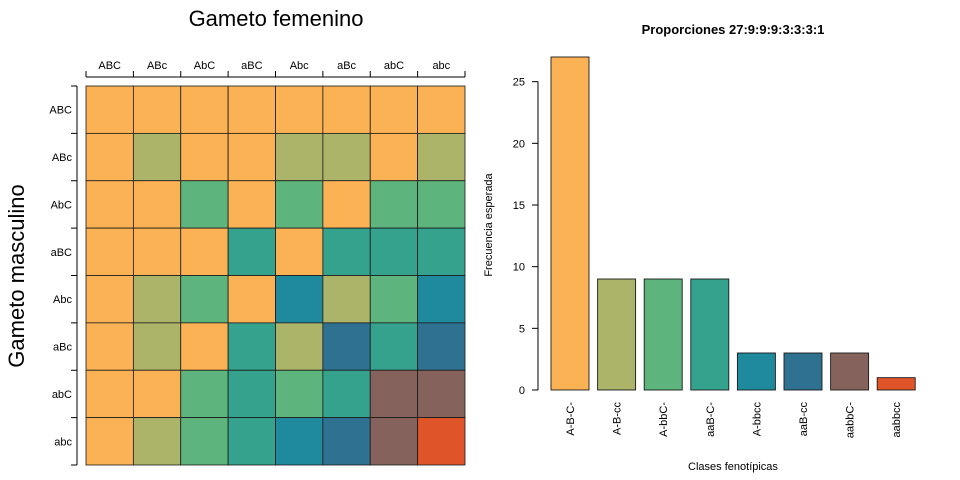 The height and width of the screenshot is (480, 960). I want to click on x-tick-label: A-B-C-, so click(571, 419).